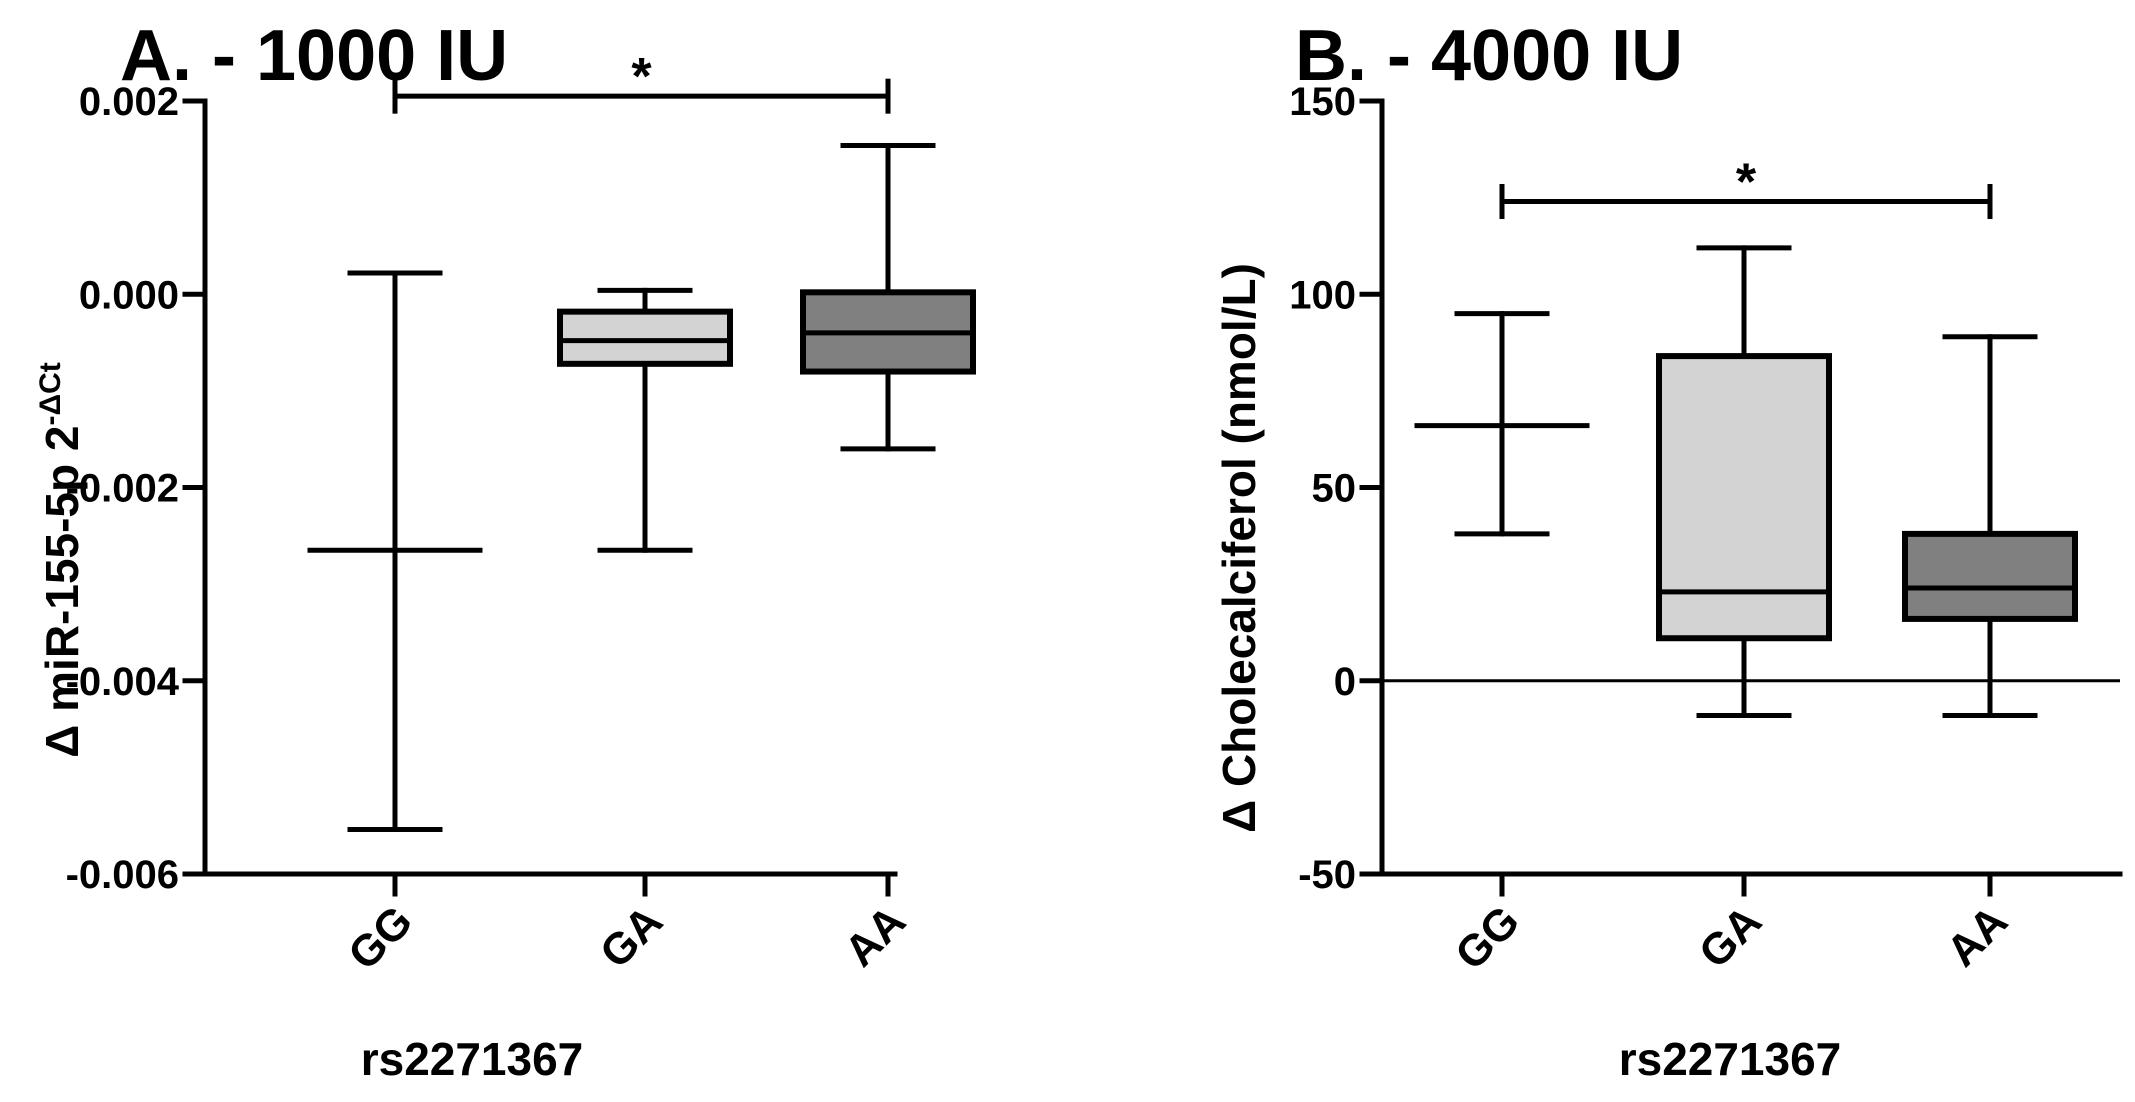 The width and height of the screenshot is (2135, 1102). What do you see at coordinates (645, 420) in the screenshot?
I see `panel-a-box-ga` at bounding box center [645, 420].